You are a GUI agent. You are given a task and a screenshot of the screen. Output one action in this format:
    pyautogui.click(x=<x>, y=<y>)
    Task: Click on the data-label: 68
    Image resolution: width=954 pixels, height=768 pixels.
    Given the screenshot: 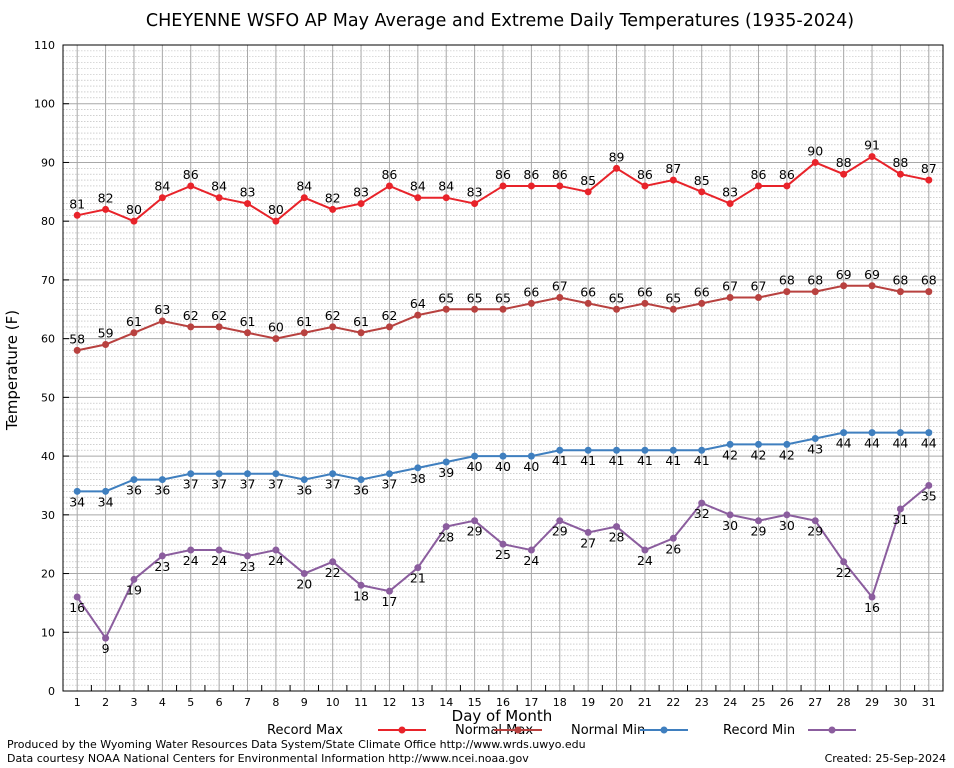 What is the action you would take?
    pyautogui.click(x=900, y=280)
    